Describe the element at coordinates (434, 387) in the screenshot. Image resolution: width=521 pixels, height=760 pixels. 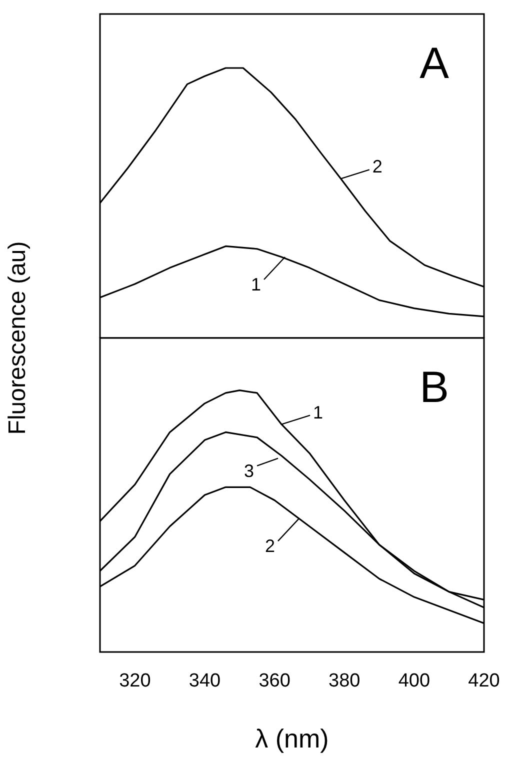
I see `chart-title: B` at that location.